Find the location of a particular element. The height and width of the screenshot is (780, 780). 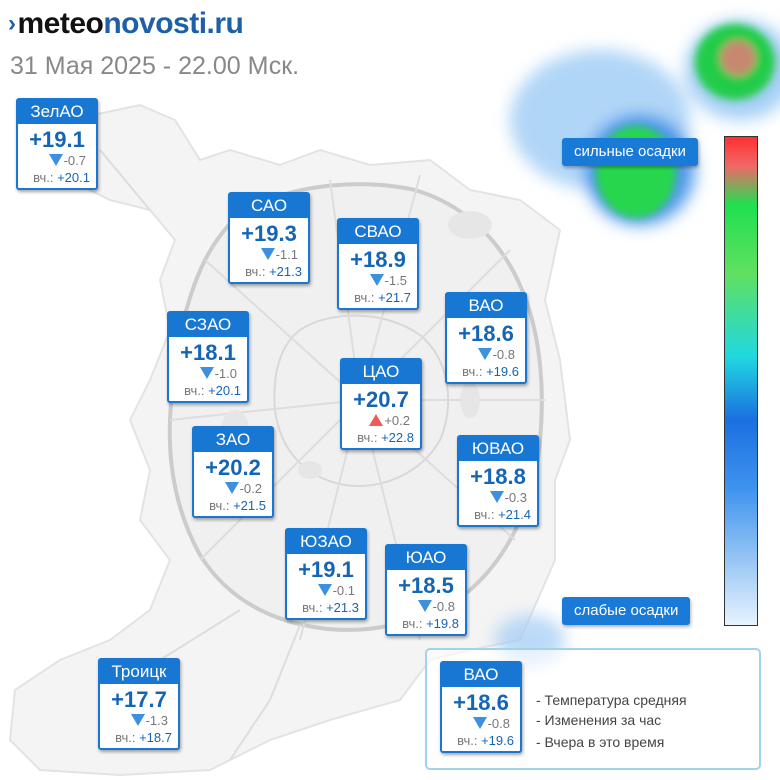

yesterday-value: +21.4 is located at coordinates (514, 514).